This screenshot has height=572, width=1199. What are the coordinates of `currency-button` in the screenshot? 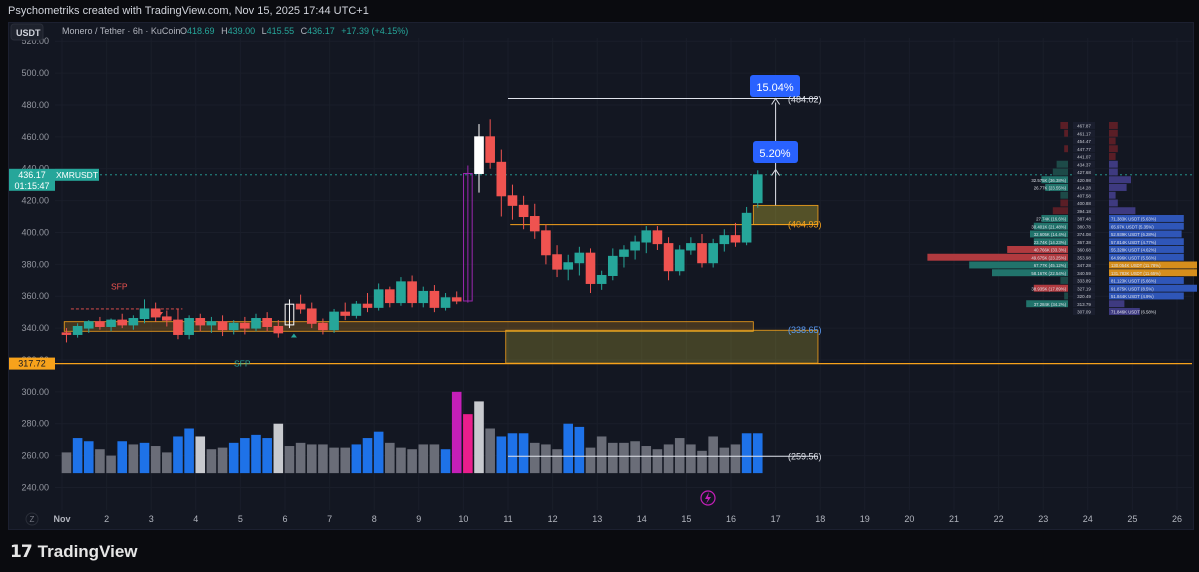 It's located at (27, 32).